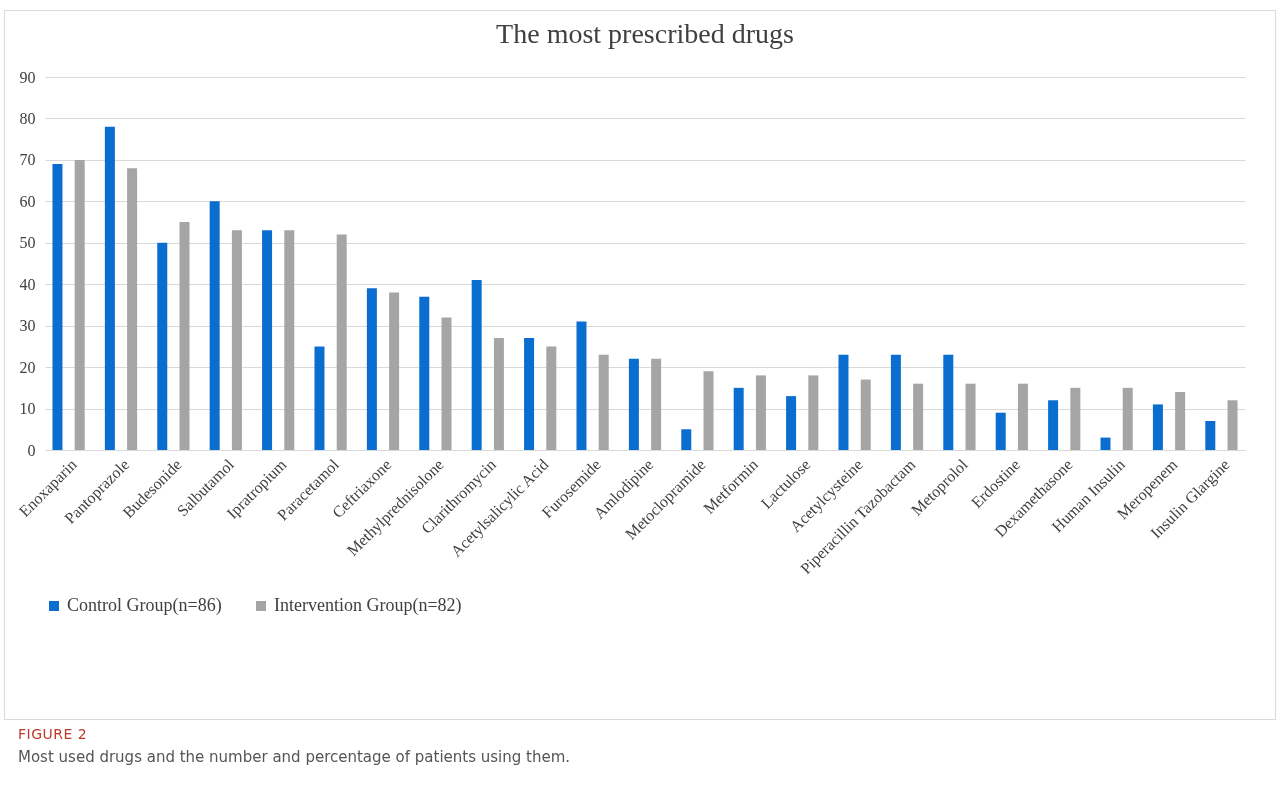 Image resolution: width=1282 pixels, height=802 pixels. I want to click on y-tick-label: 80, so click(27, 118).